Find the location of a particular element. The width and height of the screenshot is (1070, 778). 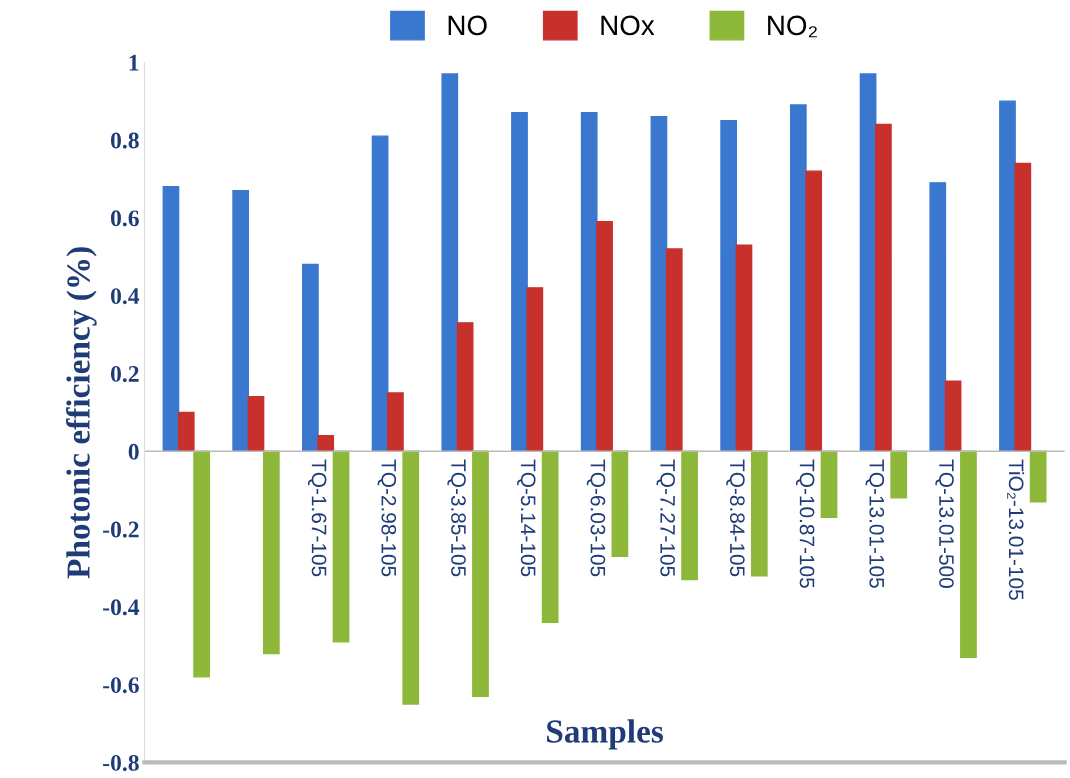

x-axis-title: Samples is located at coordinates (605, 734).